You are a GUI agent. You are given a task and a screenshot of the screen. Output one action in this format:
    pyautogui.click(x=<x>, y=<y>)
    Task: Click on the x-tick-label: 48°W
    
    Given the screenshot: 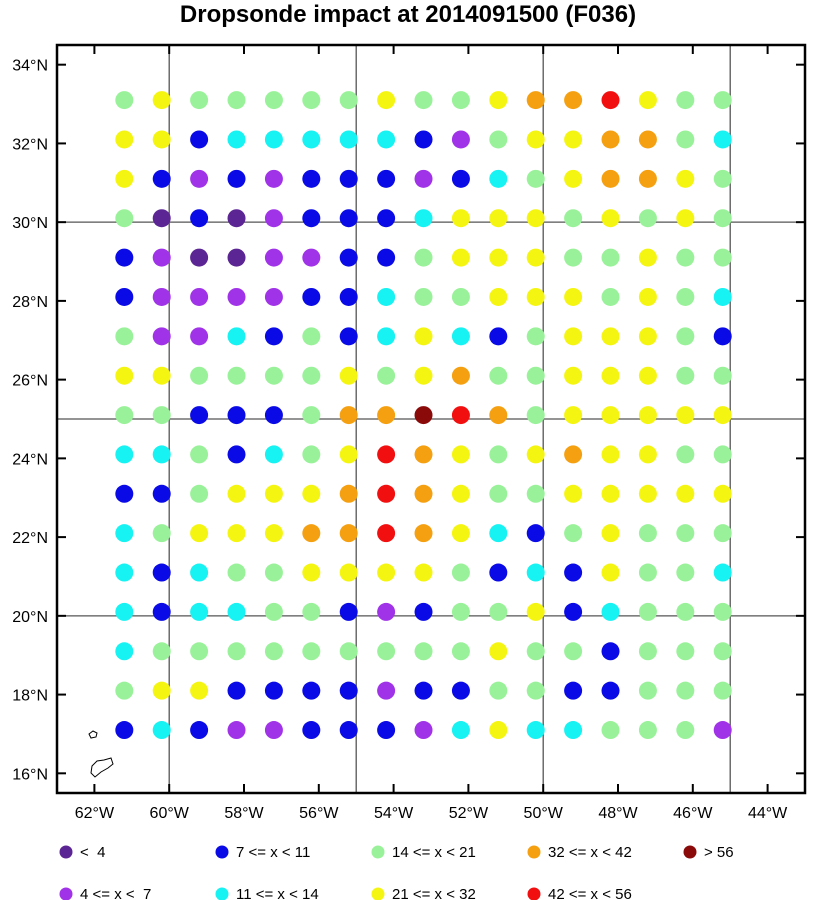 What is the action you would take?
    pyautogui.click(x=618, y=813)
    